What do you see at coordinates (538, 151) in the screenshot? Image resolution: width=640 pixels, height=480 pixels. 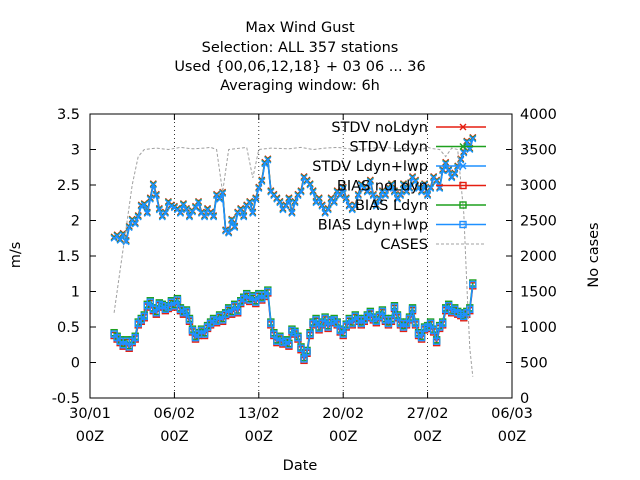 I see `y2-tick-label: 3500` at bounding box center [538, 151].